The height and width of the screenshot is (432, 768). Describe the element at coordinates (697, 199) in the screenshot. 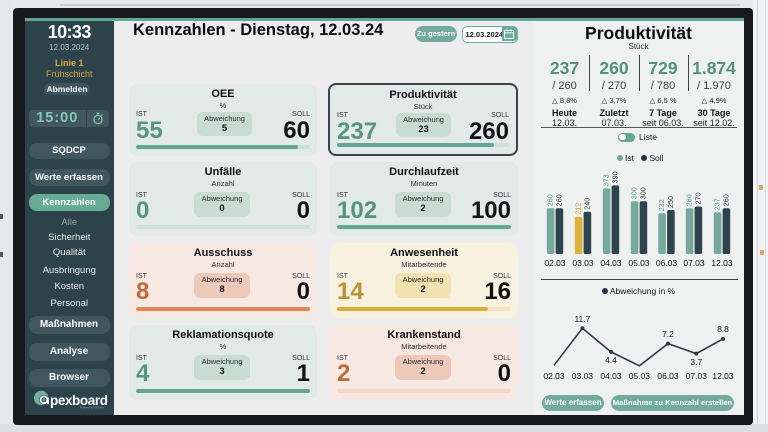

I see `svg-text: 270` at that location.